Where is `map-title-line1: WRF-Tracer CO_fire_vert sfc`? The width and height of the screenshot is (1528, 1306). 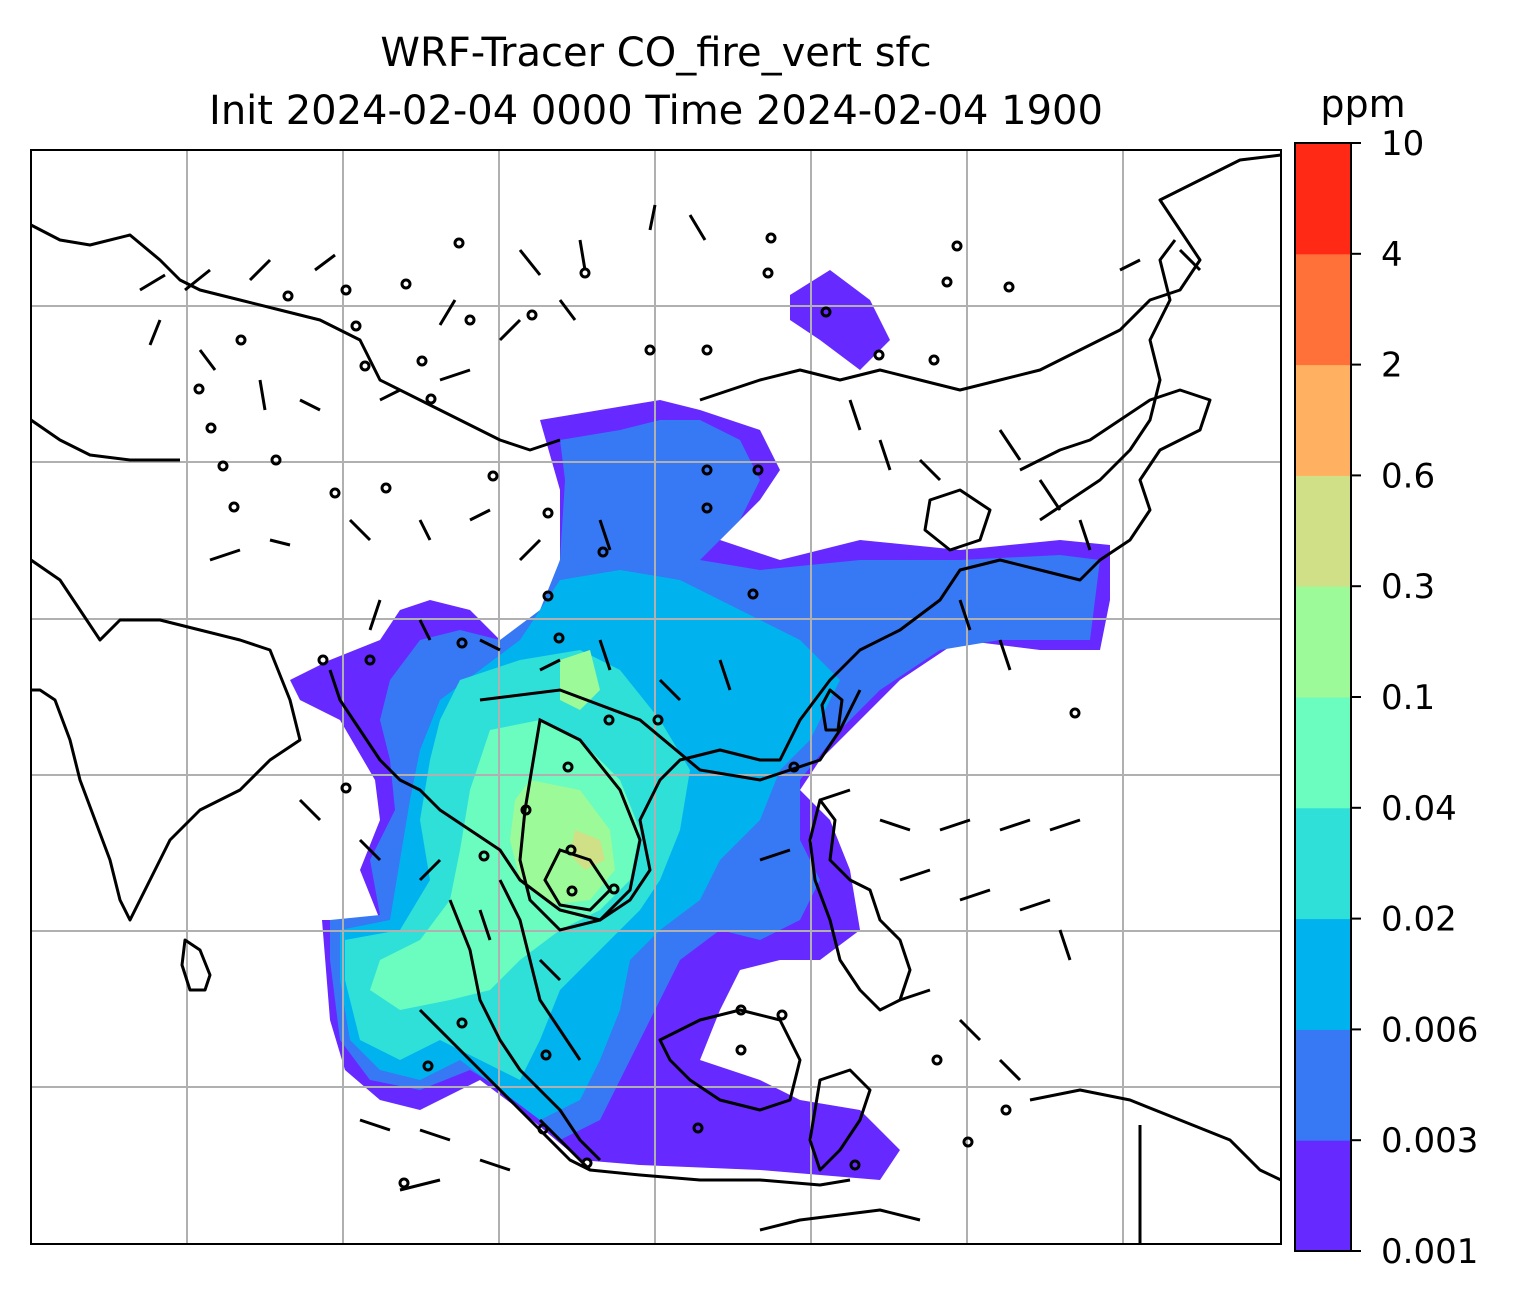 map-title-line1: WRF-Tracer CO_fire_vert sfc is located at coordinates (656, 53).